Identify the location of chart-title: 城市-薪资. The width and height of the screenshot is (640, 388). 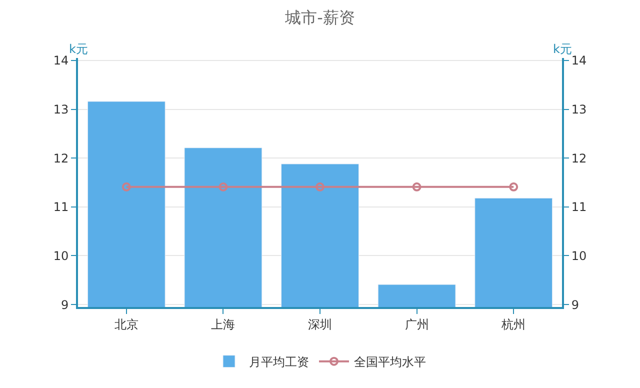
(319, 17).